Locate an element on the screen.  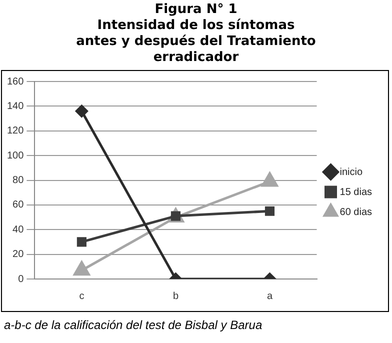
y-tick-label: 0 is located at coordinates (21, 279).